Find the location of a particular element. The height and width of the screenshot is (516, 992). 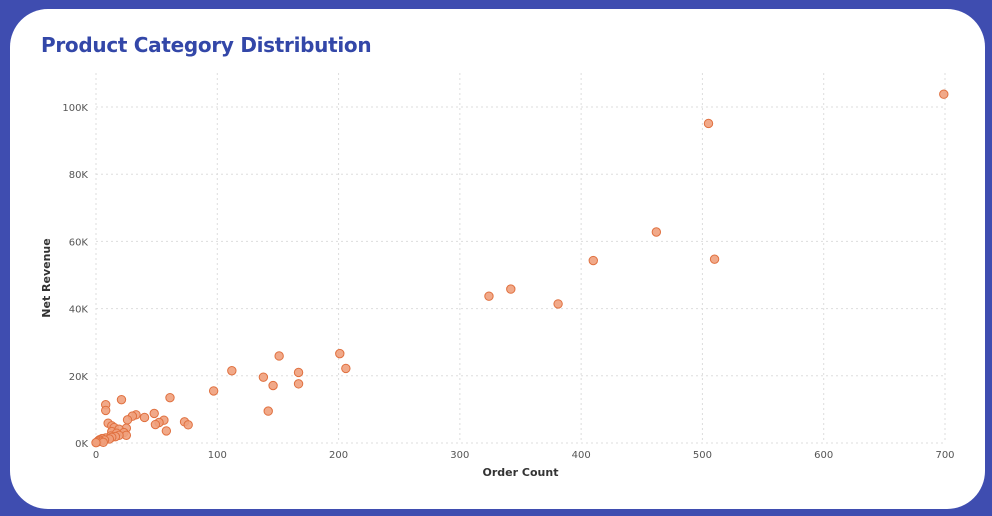

y-tick-label: 80K is located at coordinates (79, 175).